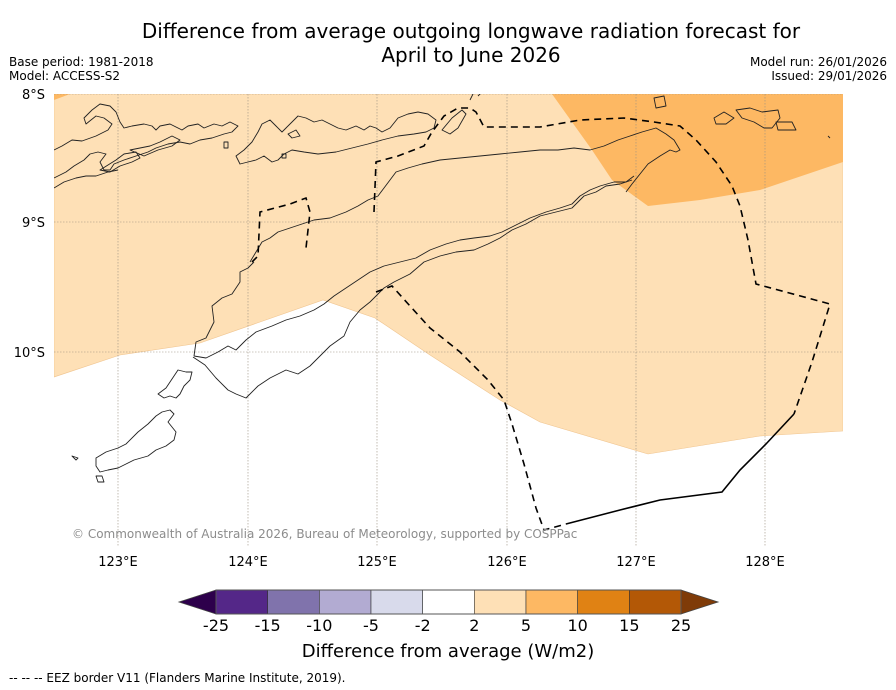 Image resolution: width=896 pixels, height=690 pixels. What do you see at coordinates (118, 562) in the screenshot?
I see `x-tick-label: 123°E` at bounding box center [118, 562].